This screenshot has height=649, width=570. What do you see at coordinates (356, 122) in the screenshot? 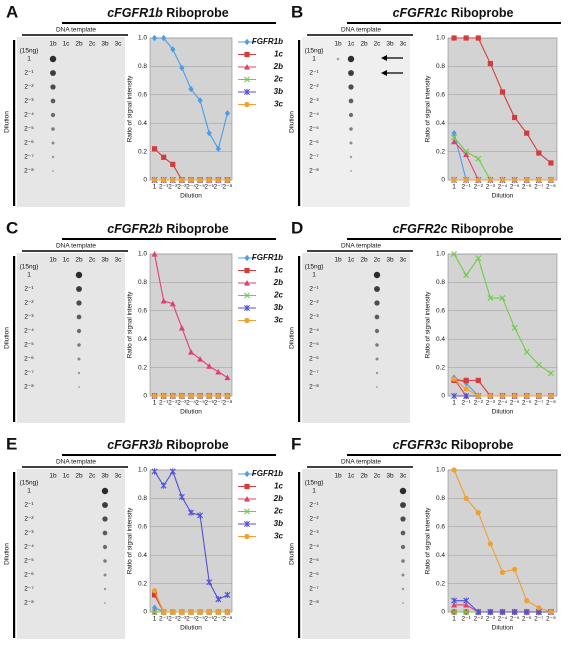
I see `blot-image` at bounding box center [356, 122].